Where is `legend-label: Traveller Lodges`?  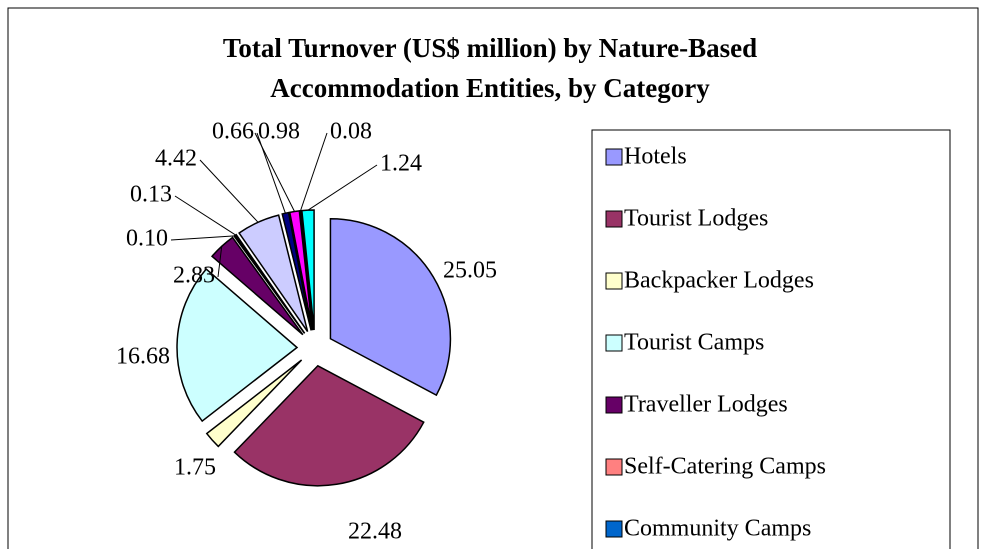
legend-label: Traveller Lodges is located at coordinates (706, 405).